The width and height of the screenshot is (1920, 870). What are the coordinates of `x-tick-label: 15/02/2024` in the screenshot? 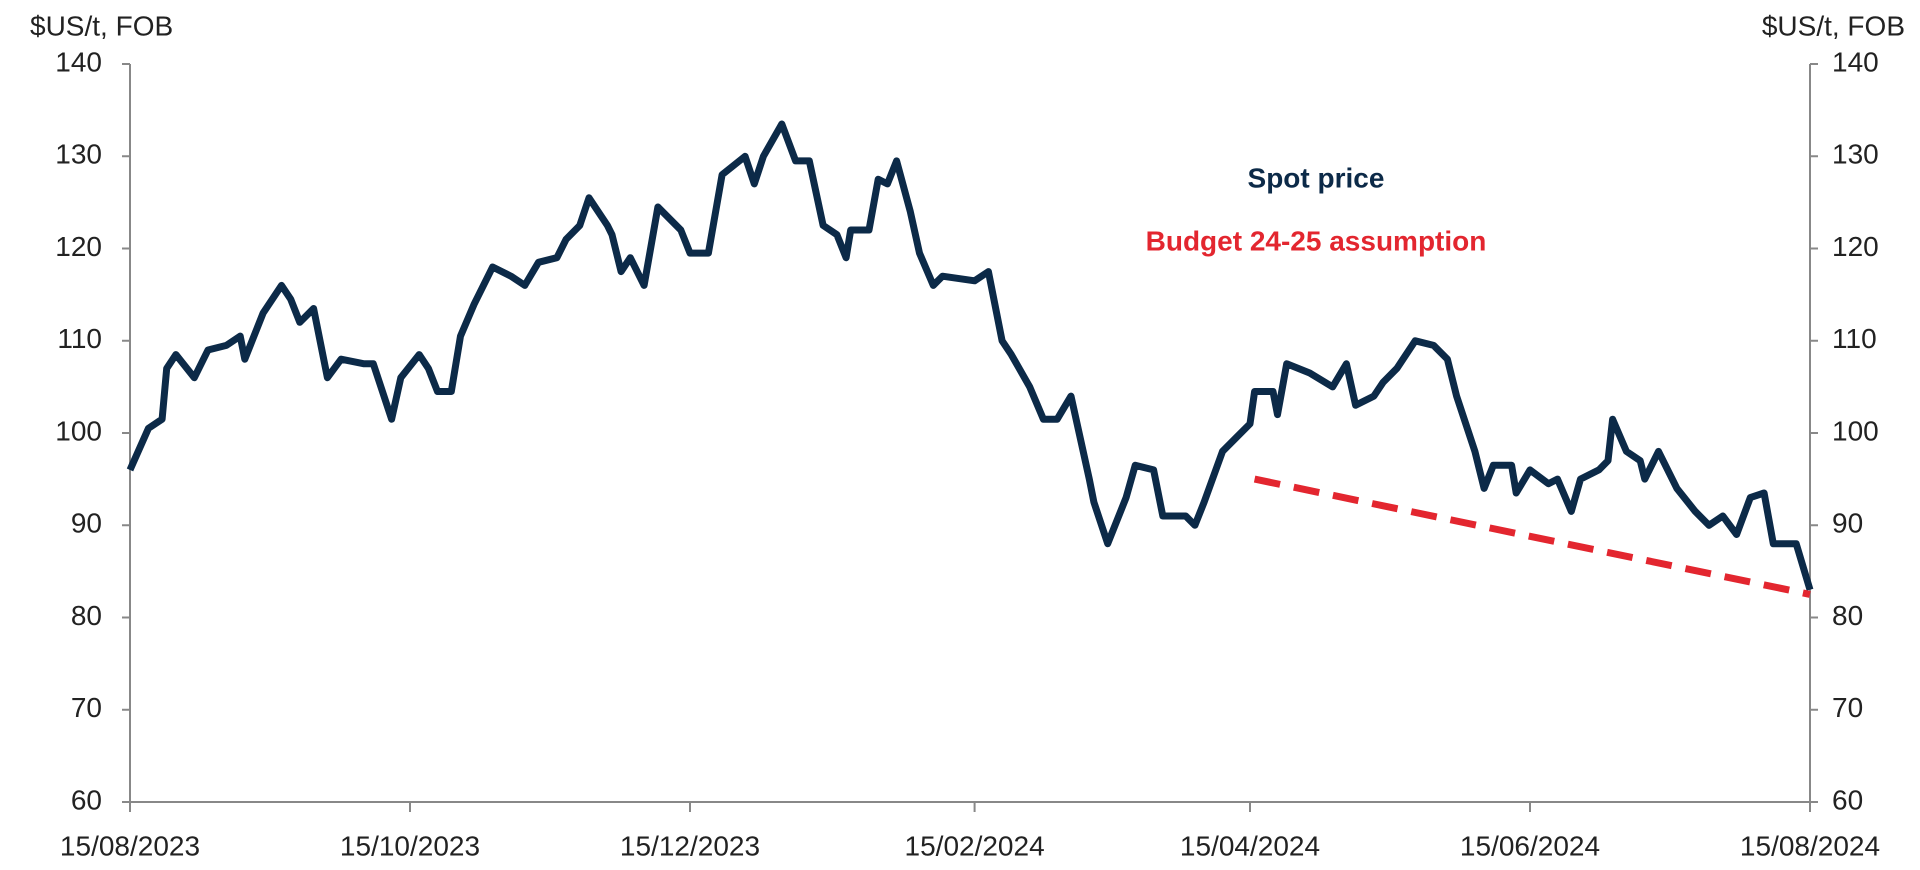 It's located at (975, 845).